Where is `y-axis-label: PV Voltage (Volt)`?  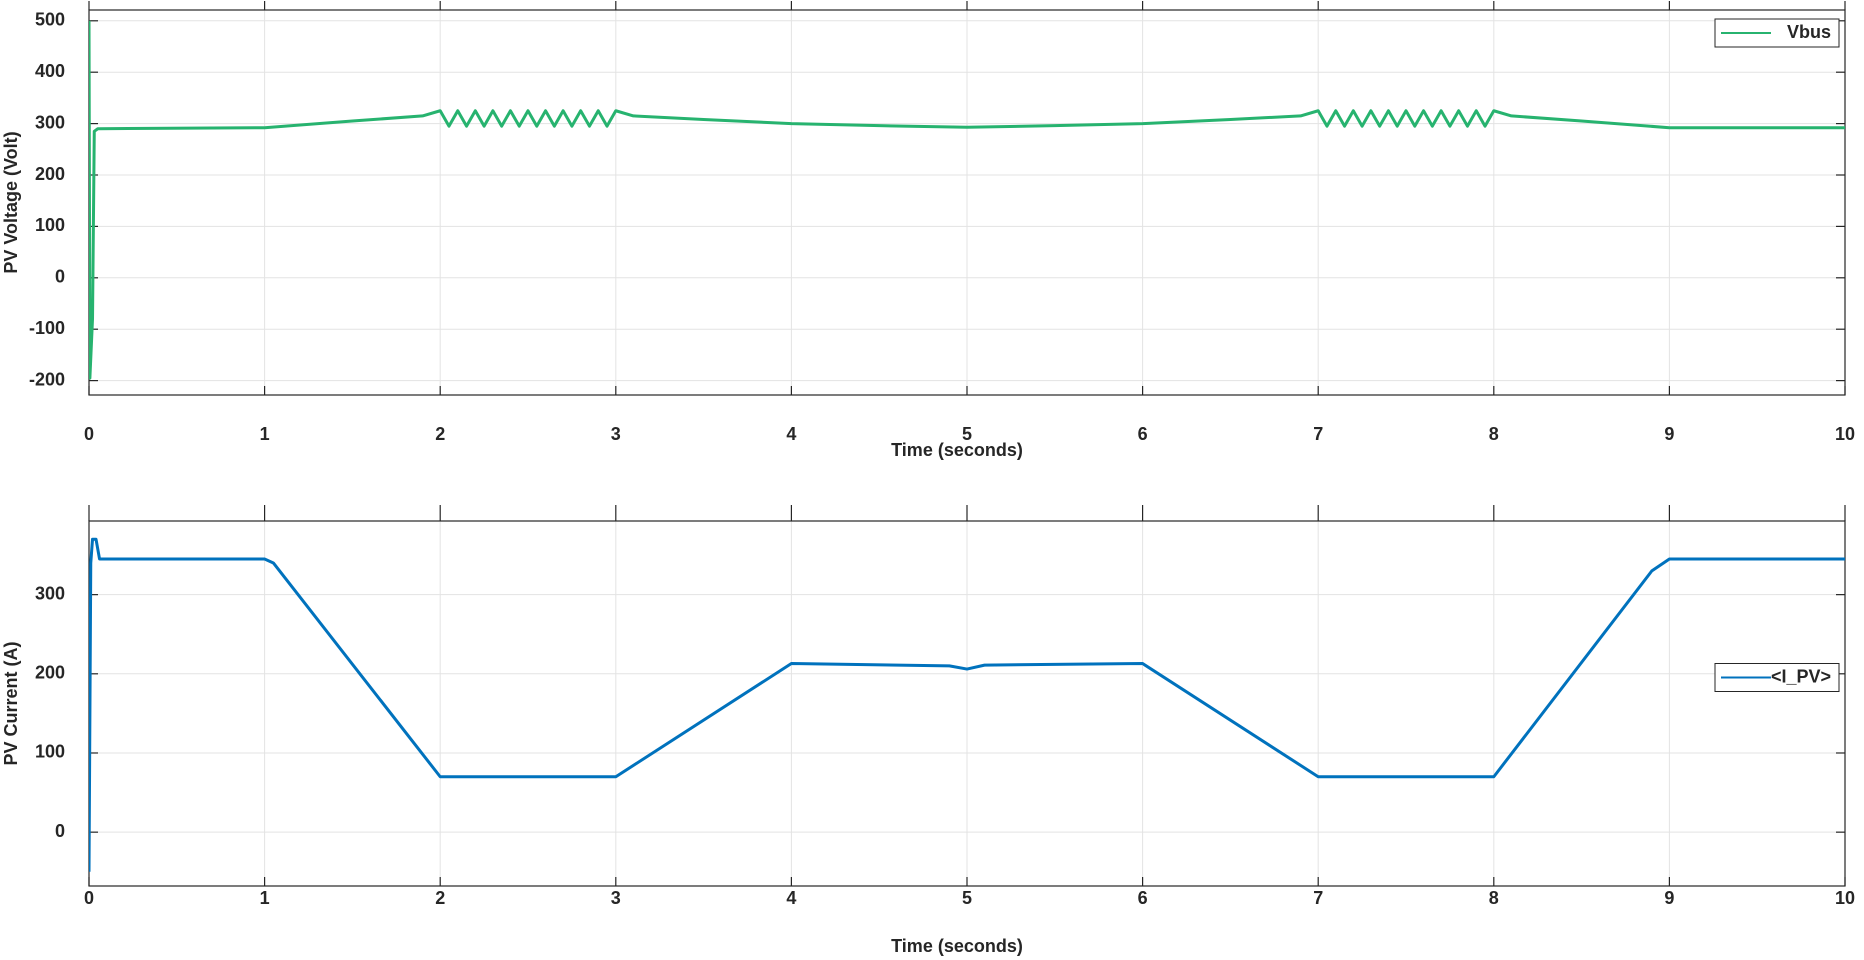
y-axis-label: PV Voltage (Volt) is located at coordinates (11, 202).